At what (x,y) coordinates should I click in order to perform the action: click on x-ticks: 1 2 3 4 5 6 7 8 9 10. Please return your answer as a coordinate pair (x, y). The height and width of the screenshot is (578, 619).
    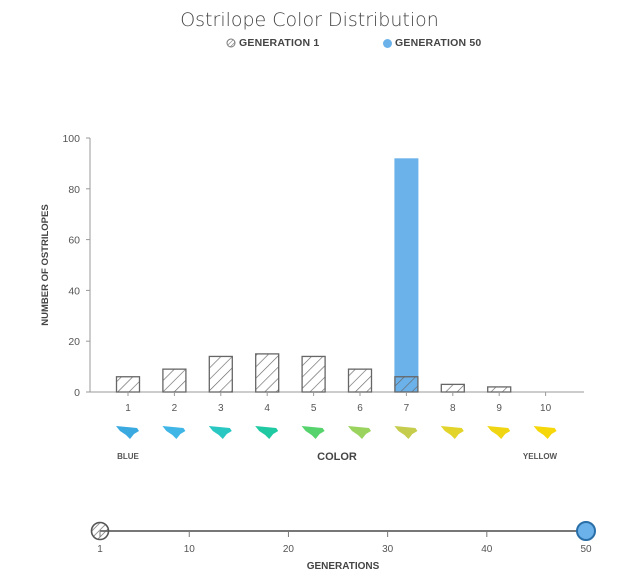
    Looking at the image, I should click on (338, 403).